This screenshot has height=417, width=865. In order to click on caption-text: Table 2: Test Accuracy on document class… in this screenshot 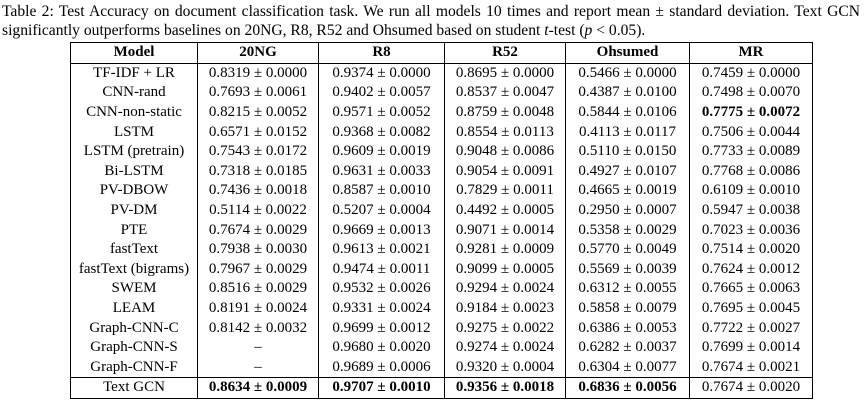, I will do `click(431, 21)`.